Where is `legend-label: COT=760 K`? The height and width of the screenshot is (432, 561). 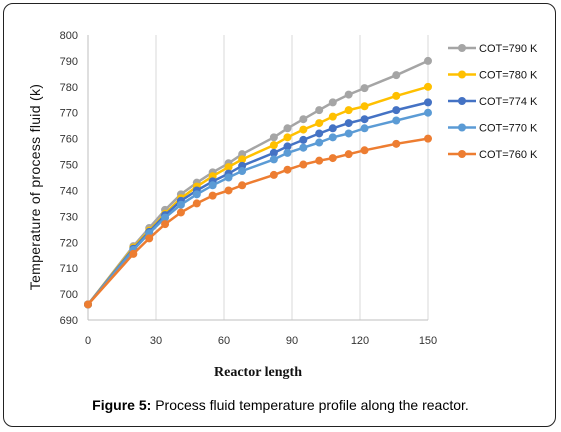
legend-label: COT=760 K is located at coordinates (508, 155).